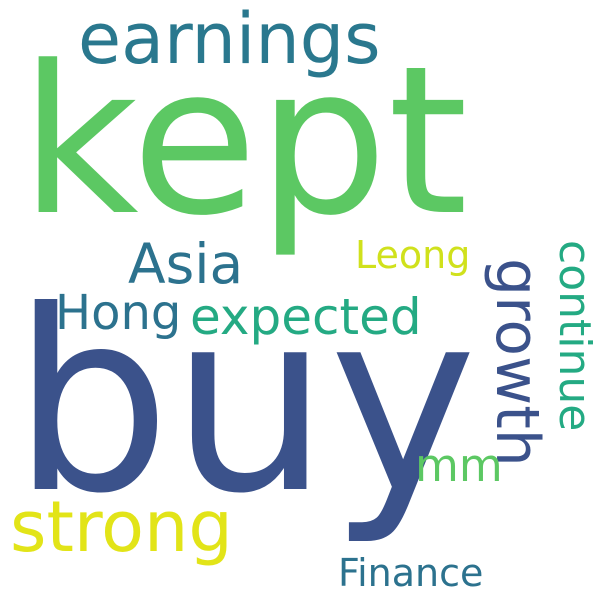  Describe the element at coordinates (413, 255) in the screenshot. I see `word-leong: Leong` at that location.